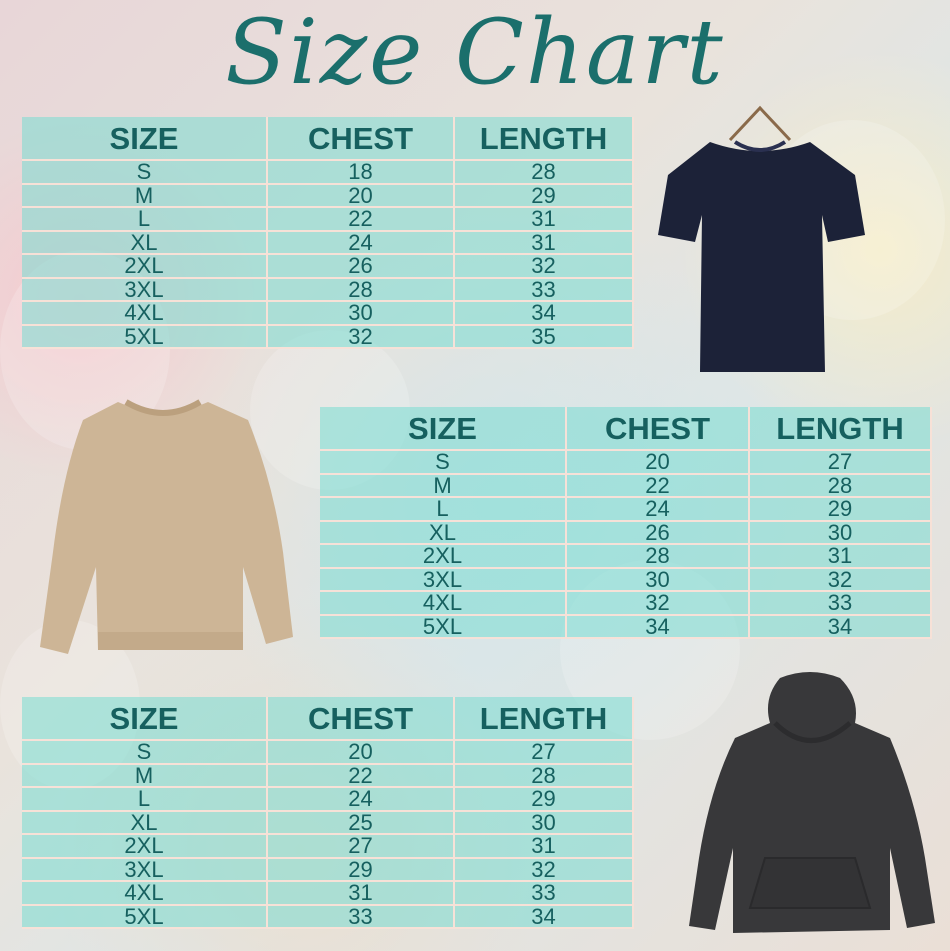 The height and width of the screenshot is (951, 950). What do you see at coordinates (361, 823) in the screenshot?
I see `cell-chest: 25` at bounding box center [361, 823].